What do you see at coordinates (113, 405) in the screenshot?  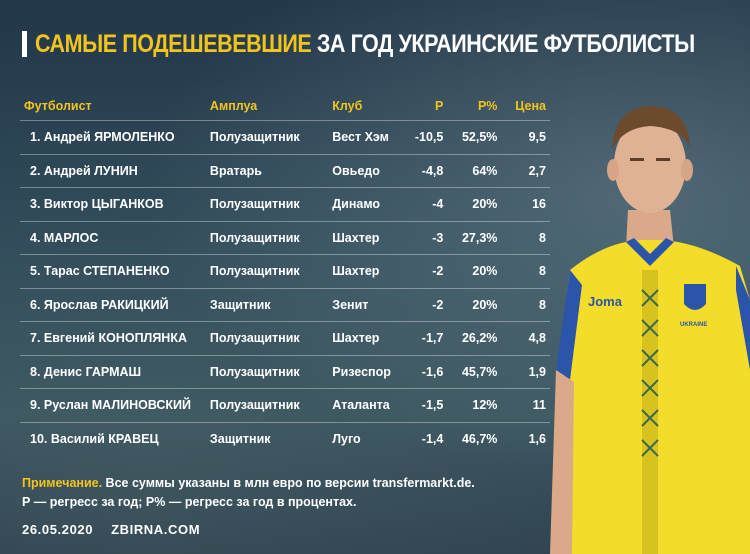 I see `player-name: 9. Руслан МАЛИНОВСКИЙ` at bounding box center [113, 405].